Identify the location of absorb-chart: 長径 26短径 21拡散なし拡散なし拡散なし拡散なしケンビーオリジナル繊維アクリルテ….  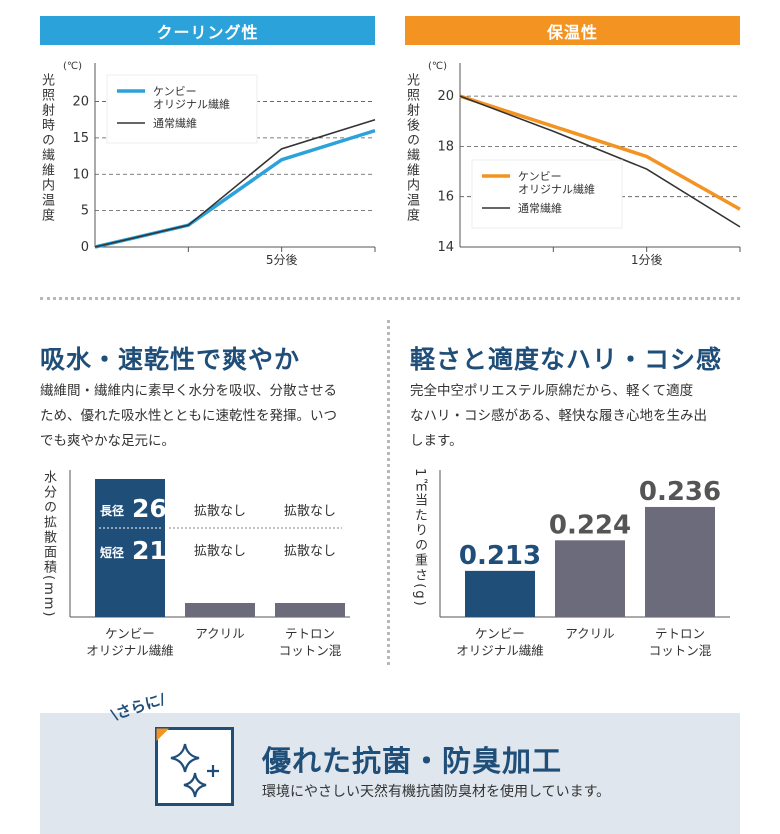
(209, 564).